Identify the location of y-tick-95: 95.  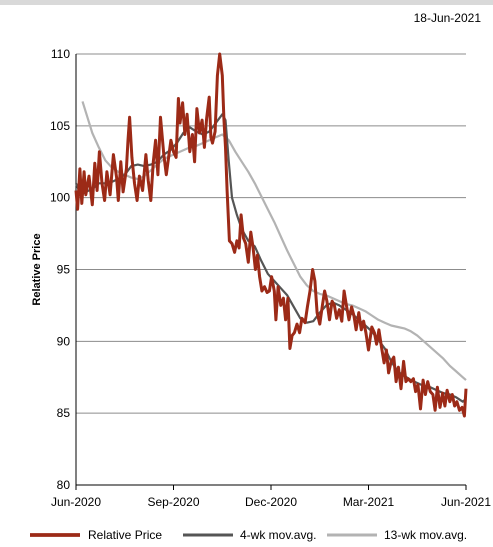
(64, 270).